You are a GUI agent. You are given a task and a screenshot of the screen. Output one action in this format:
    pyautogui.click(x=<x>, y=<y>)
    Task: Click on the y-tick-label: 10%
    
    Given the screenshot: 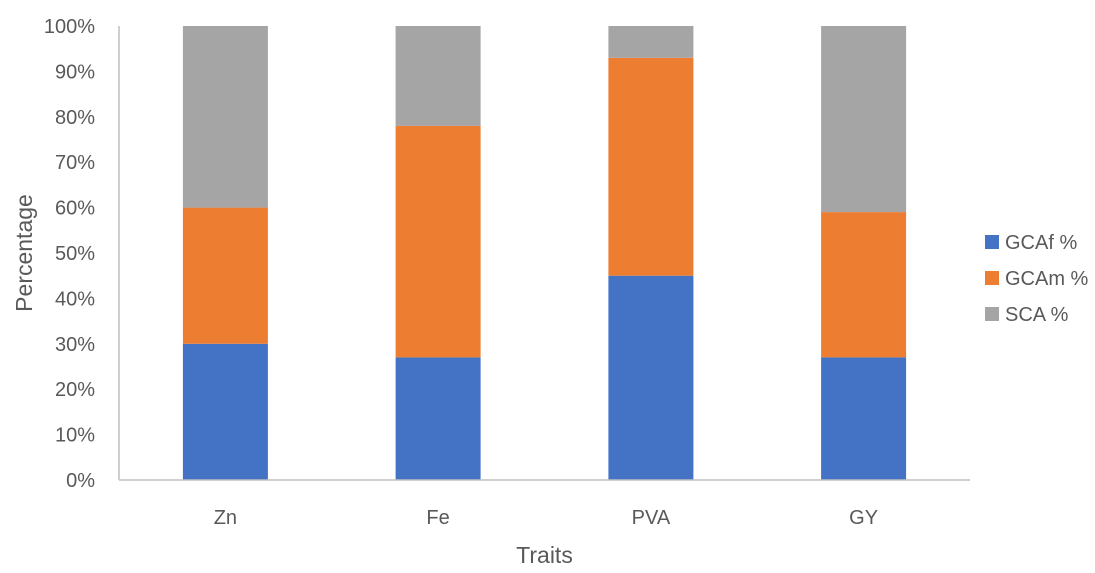 What is the action you would take?
    pyautogui.click(x=75, y=436)
    